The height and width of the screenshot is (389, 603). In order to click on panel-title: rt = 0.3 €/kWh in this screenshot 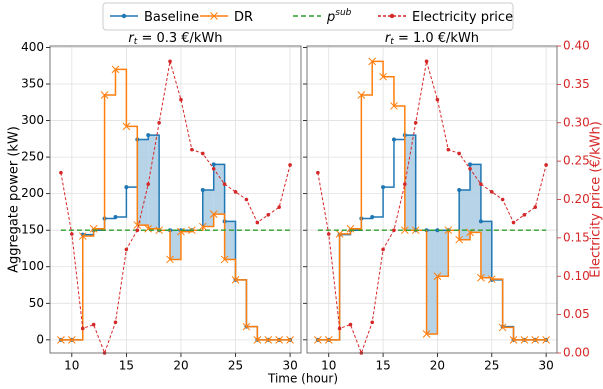, I will do `click(175, 39)`.